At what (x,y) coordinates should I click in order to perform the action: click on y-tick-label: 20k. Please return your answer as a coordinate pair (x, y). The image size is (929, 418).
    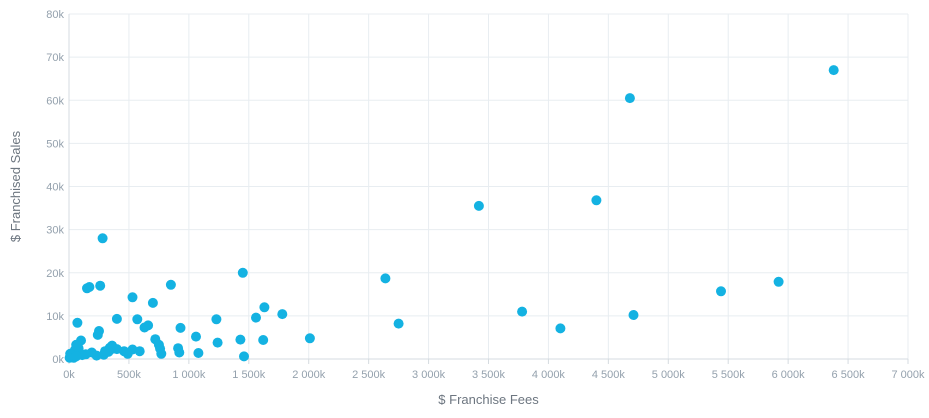
    Looking at the image, I should click on (55, 274).